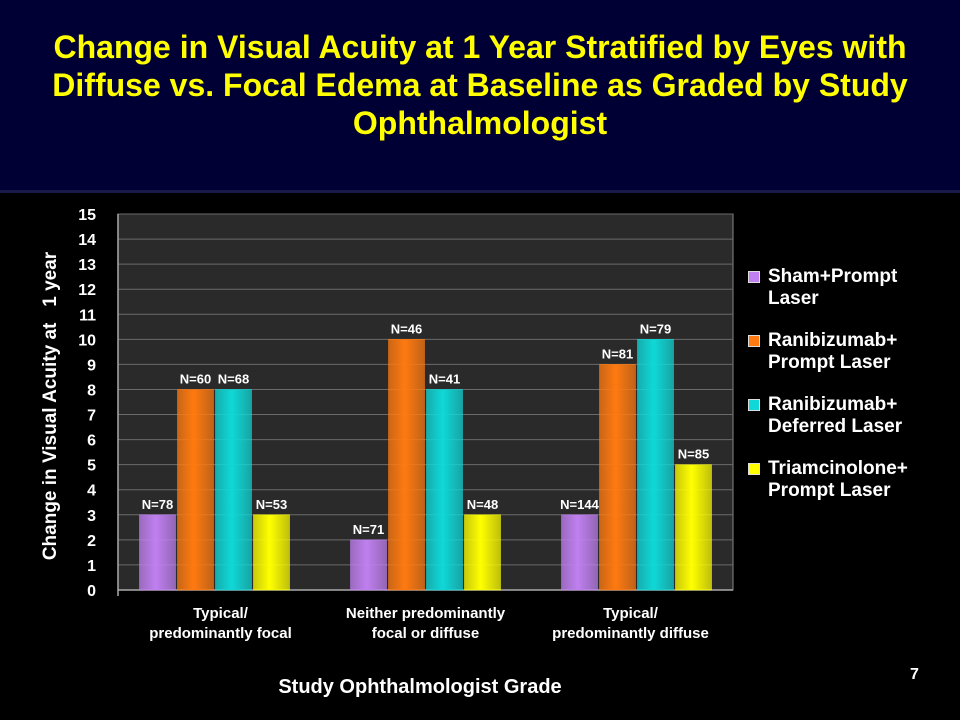 The width and height of the screenshot is (960, 720). Describe the element at coordinates (91, 416) in the screenshot. I see `y-tick-label: 7` at that location.